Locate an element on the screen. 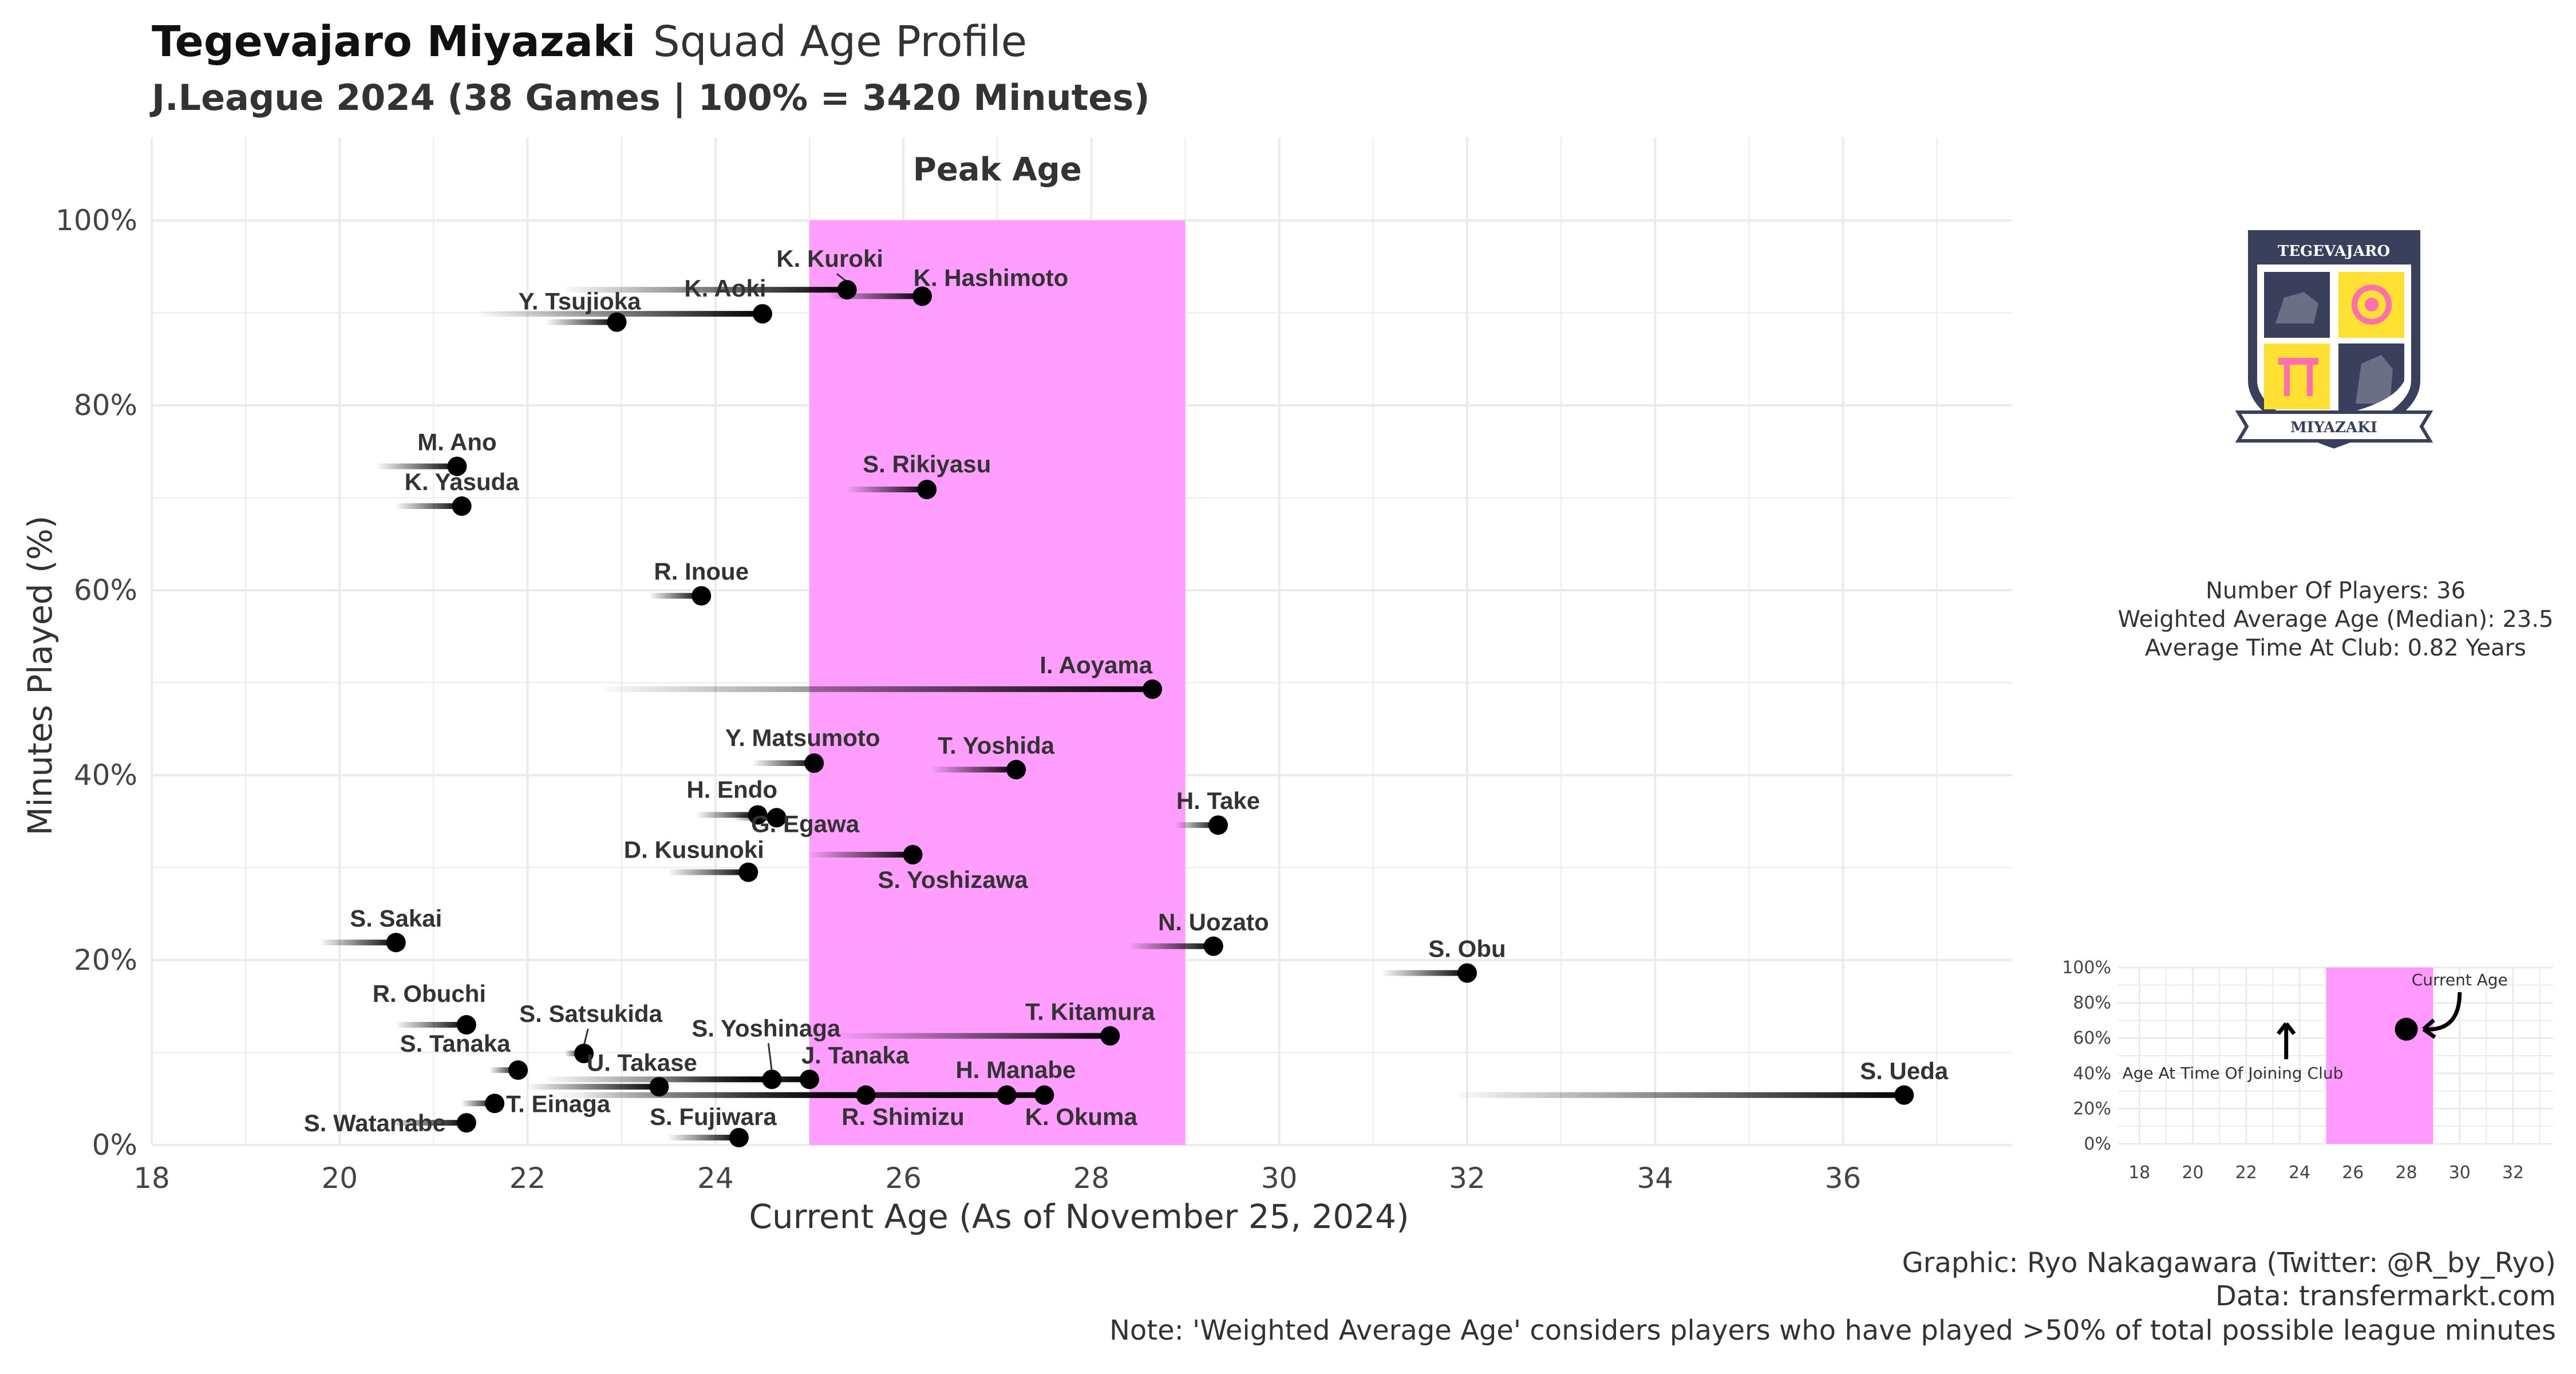 The width and height of the screenshot is (2576, 1374). peak-age-band is located at coordinates (997, 682).